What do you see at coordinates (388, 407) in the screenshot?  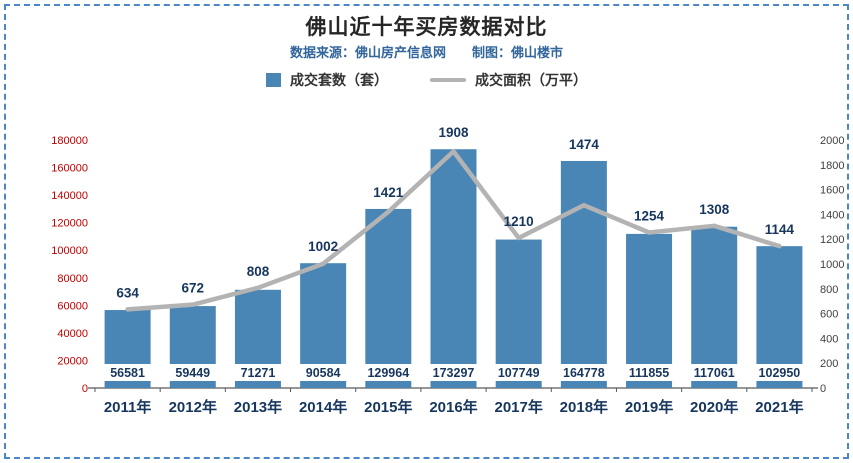 I see `svg-text: 2015年` at bounding box center [388, 407].